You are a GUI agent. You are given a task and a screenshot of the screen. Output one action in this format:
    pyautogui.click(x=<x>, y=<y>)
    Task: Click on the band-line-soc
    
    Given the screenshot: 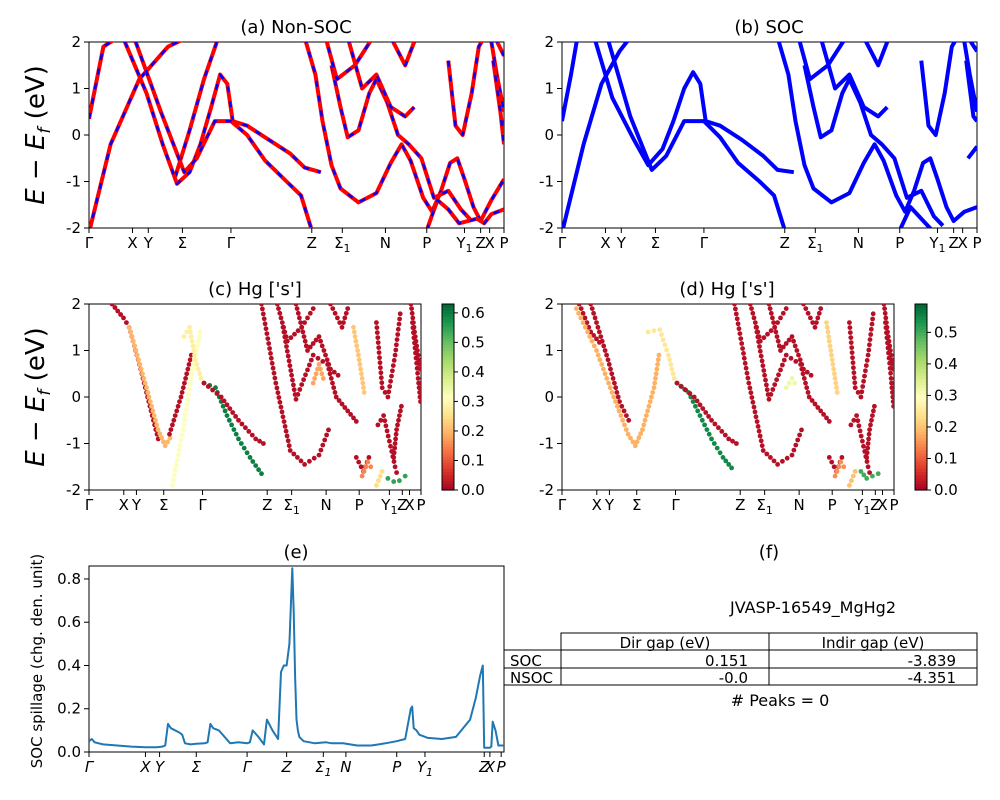 What is the action you would take?
    pyautogui.click(x=596, y=135)
    